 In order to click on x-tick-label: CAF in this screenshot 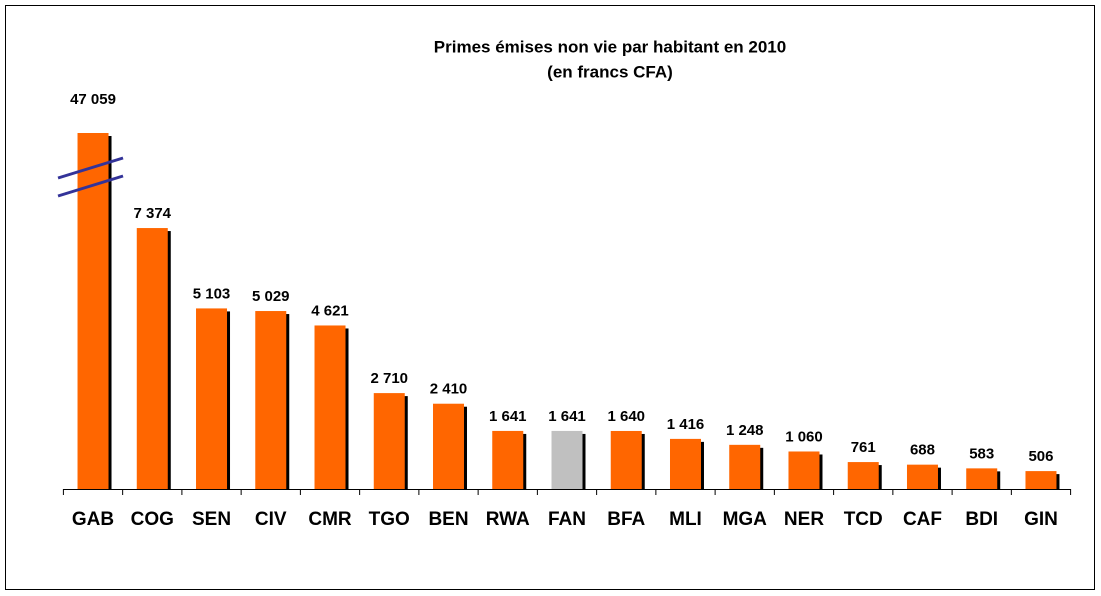, I will do `click(922, 519)`.